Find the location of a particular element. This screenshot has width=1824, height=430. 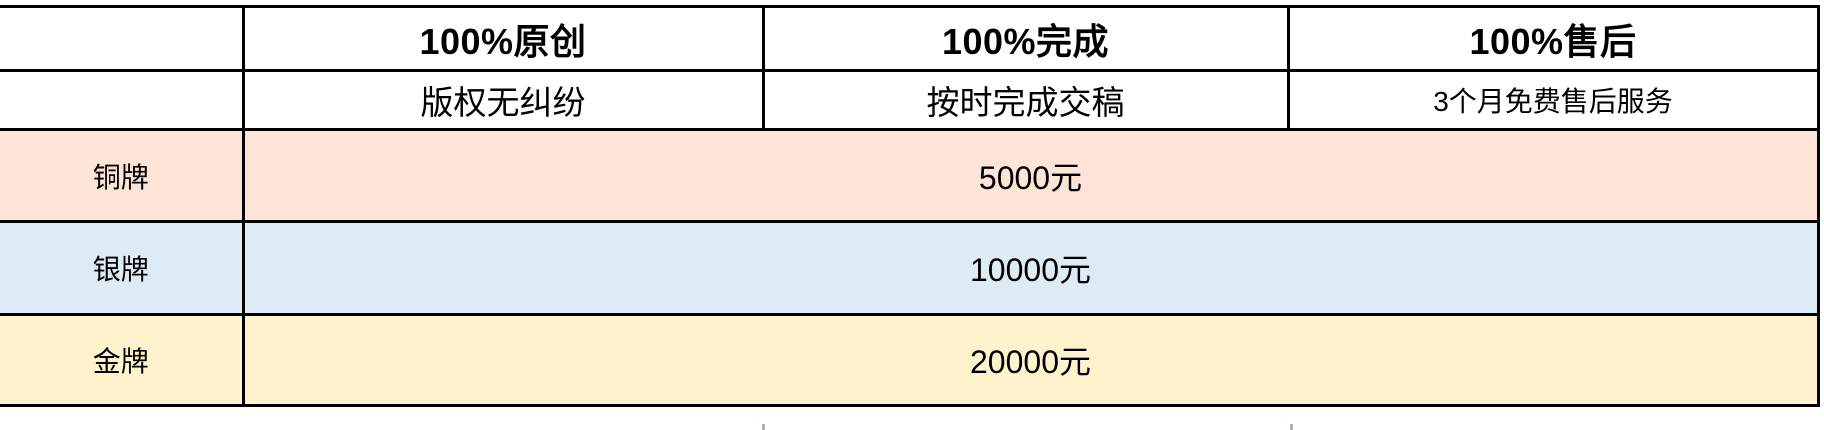

header-cell-empty is located at coordinates (122, 38).